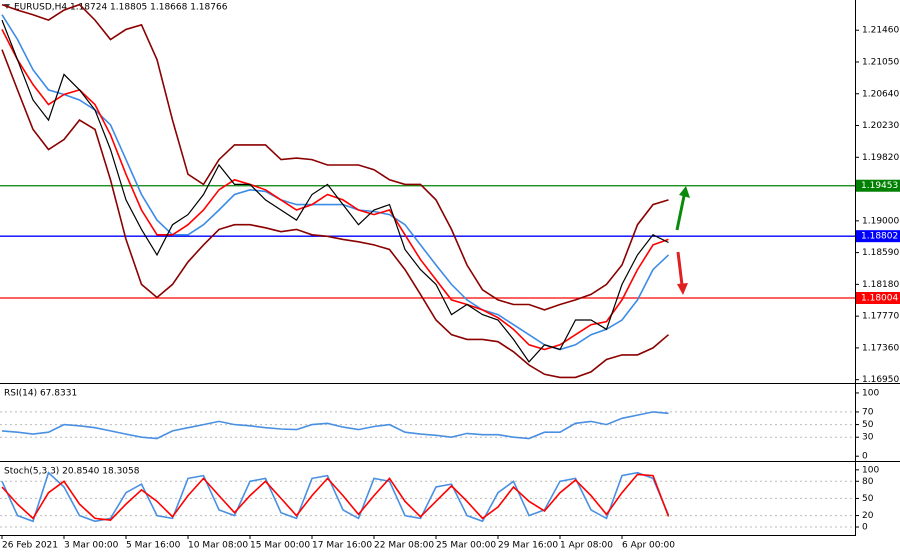 Image resolution: width=900 pixels, height=554 pixels. Describe the element at coordinates (880, 253) in the screenshot. I see `y-tick-label: 1.18590` at that location.